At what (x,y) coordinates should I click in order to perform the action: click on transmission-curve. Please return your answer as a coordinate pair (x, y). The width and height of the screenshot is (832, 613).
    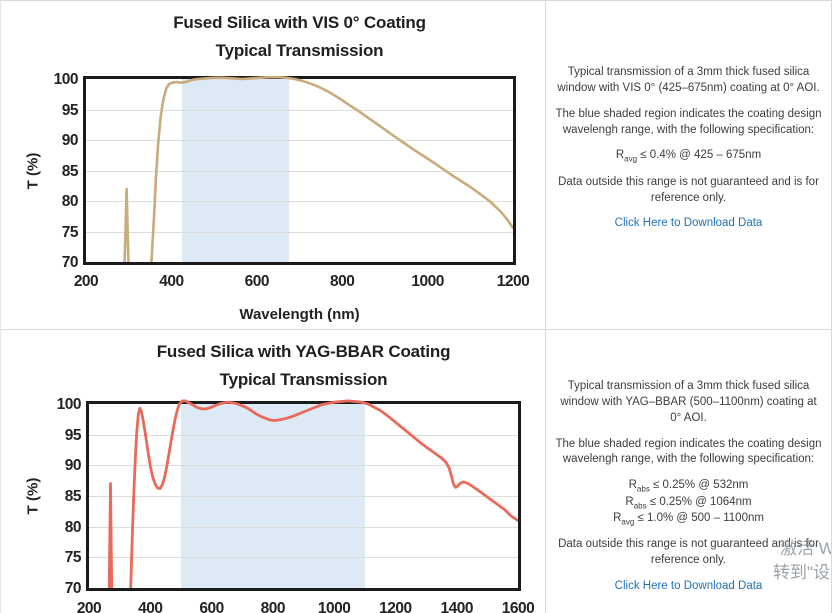
    Looking at the image, I should click on (318, 168).